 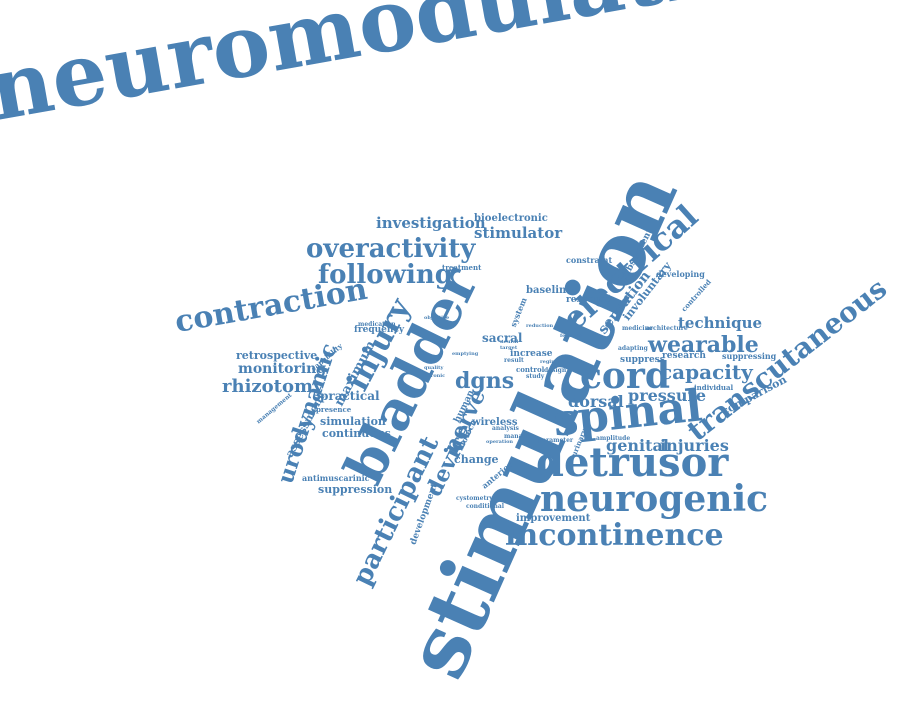 What do you see at coordinates (476, 459) in the screenshot?
I see `word-change: change` at bounding box center [476, 459].